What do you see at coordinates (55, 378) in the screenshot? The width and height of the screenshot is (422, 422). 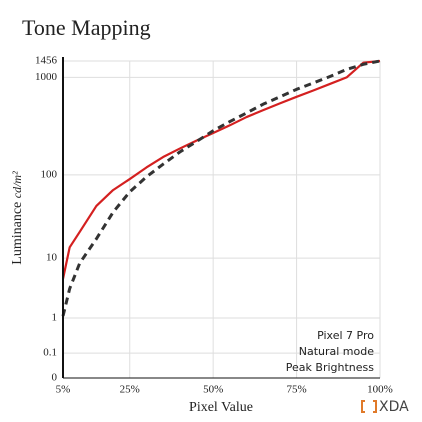 I see `y-tick-label: 0` at bounding box center [55, 378].